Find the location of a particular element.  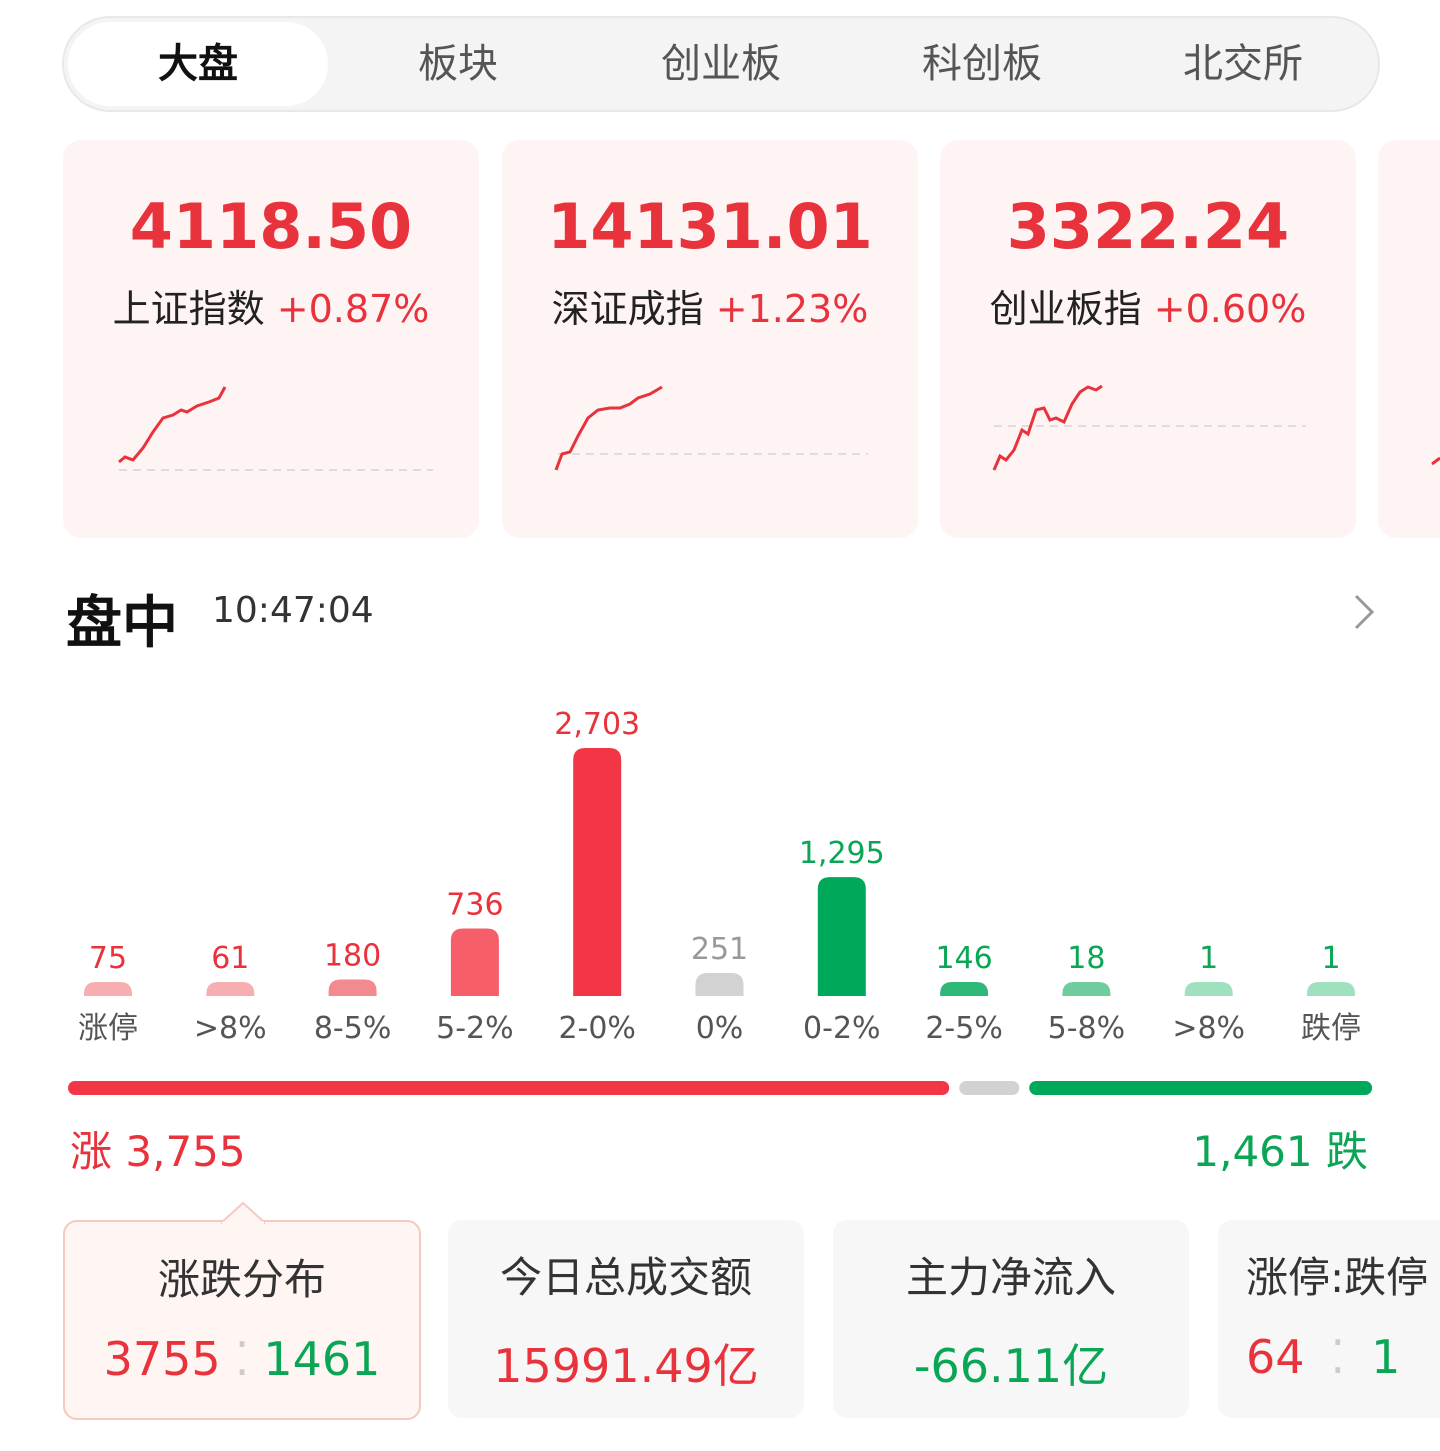

tab-bar: 大盘 板块 创业板 科创板 北交所 is located at coordinates (721, 64).